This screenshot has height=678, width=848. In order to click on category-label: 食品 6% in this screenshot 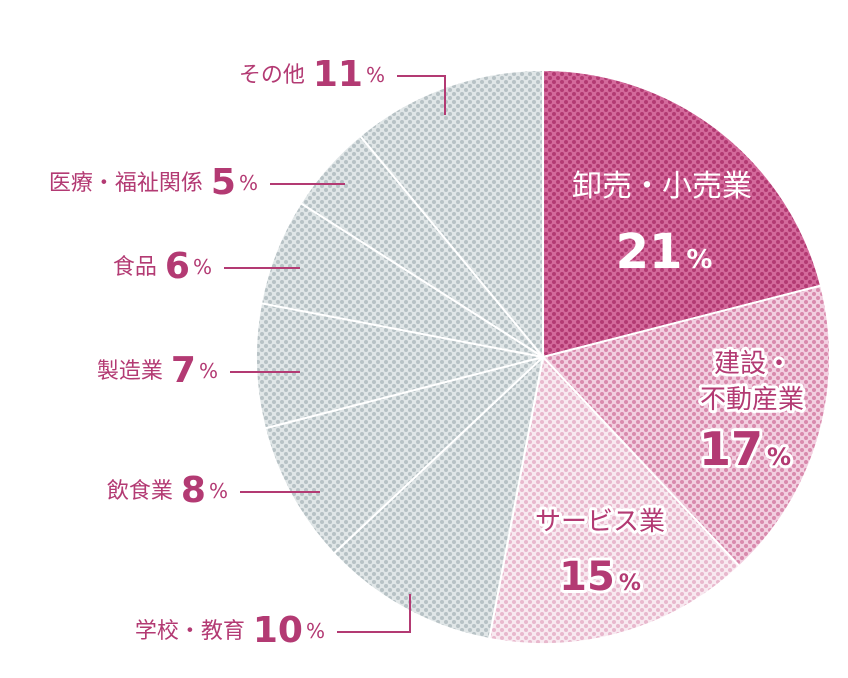, I will do `click(162, 266)`.